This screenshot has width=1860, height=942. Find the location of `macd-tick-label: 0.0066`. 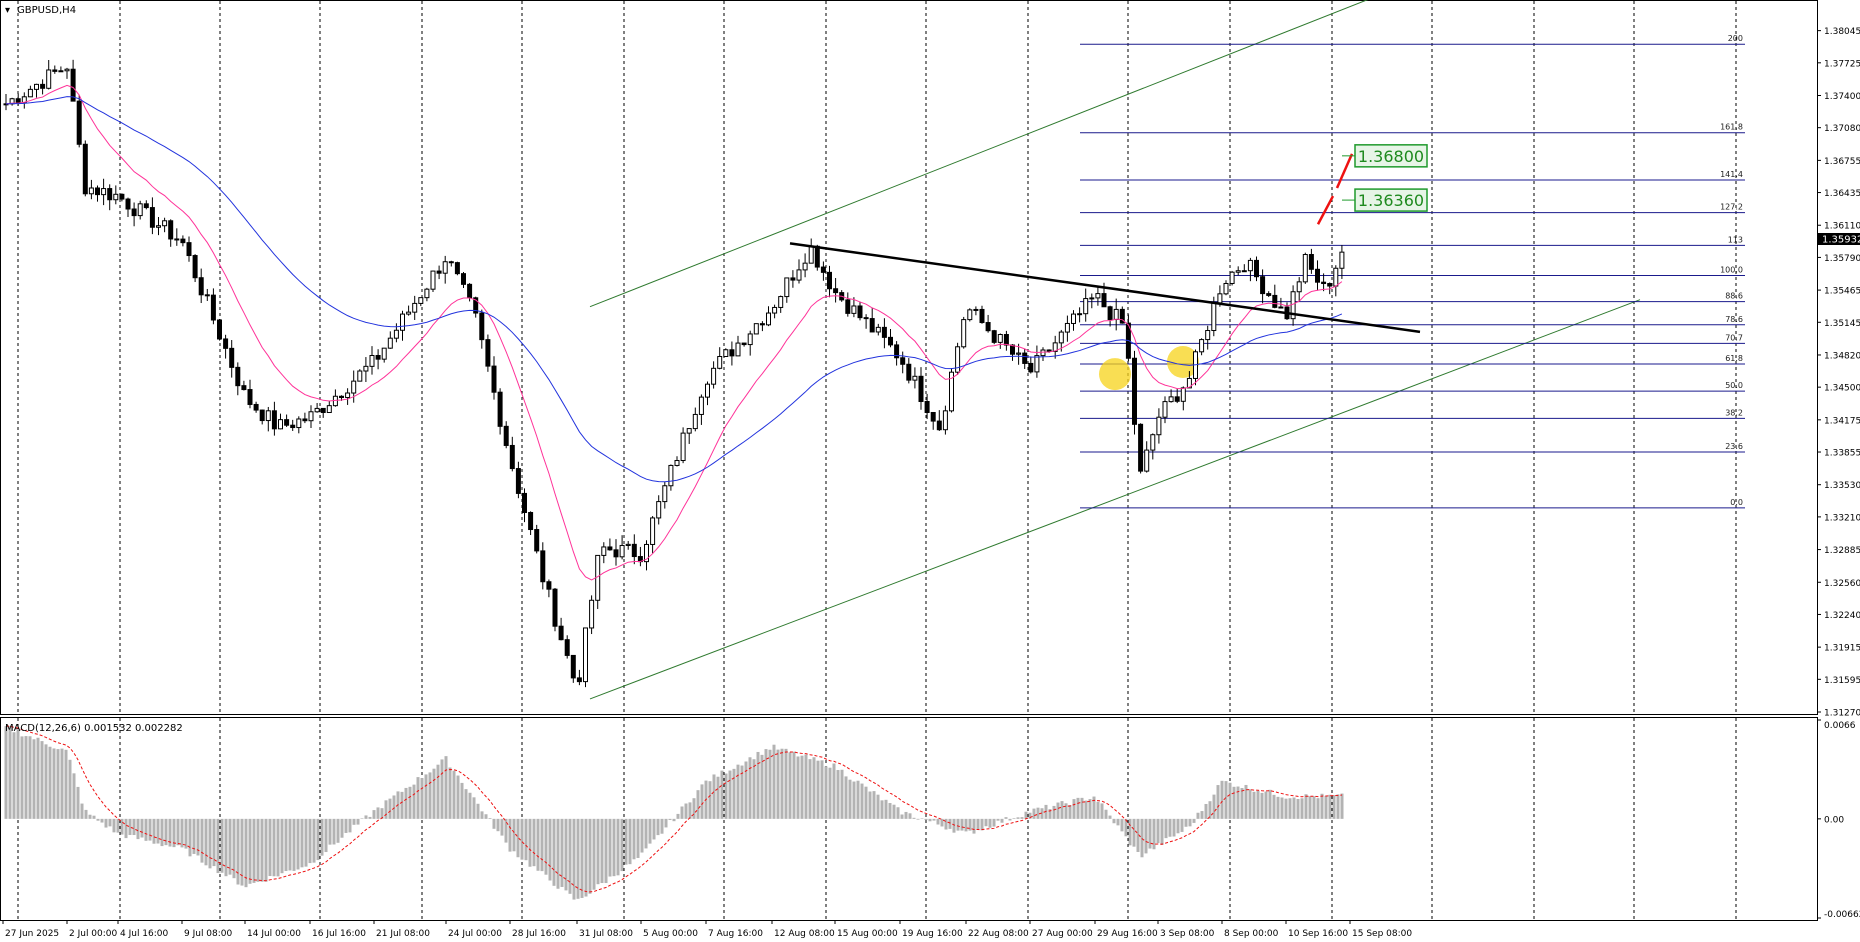

macd-tick-label: 0.0066 is located at coordinates (1840, 726).